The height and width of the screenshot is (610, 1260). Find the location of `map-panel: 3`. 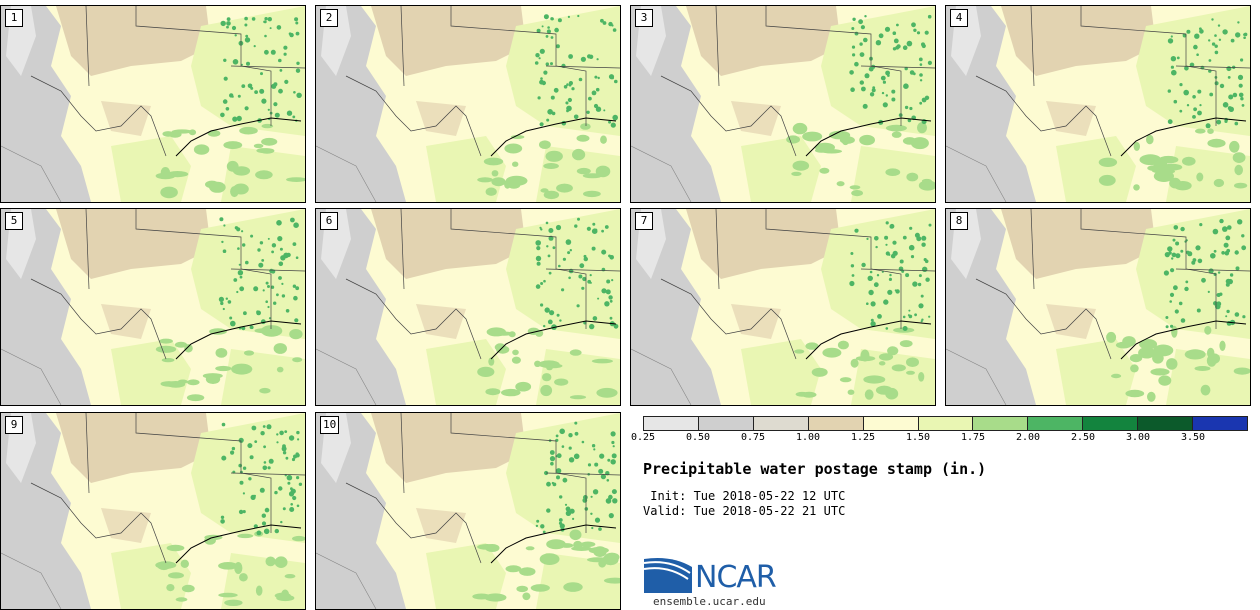

map-panel: 3 is located at coordinates (783, 104).